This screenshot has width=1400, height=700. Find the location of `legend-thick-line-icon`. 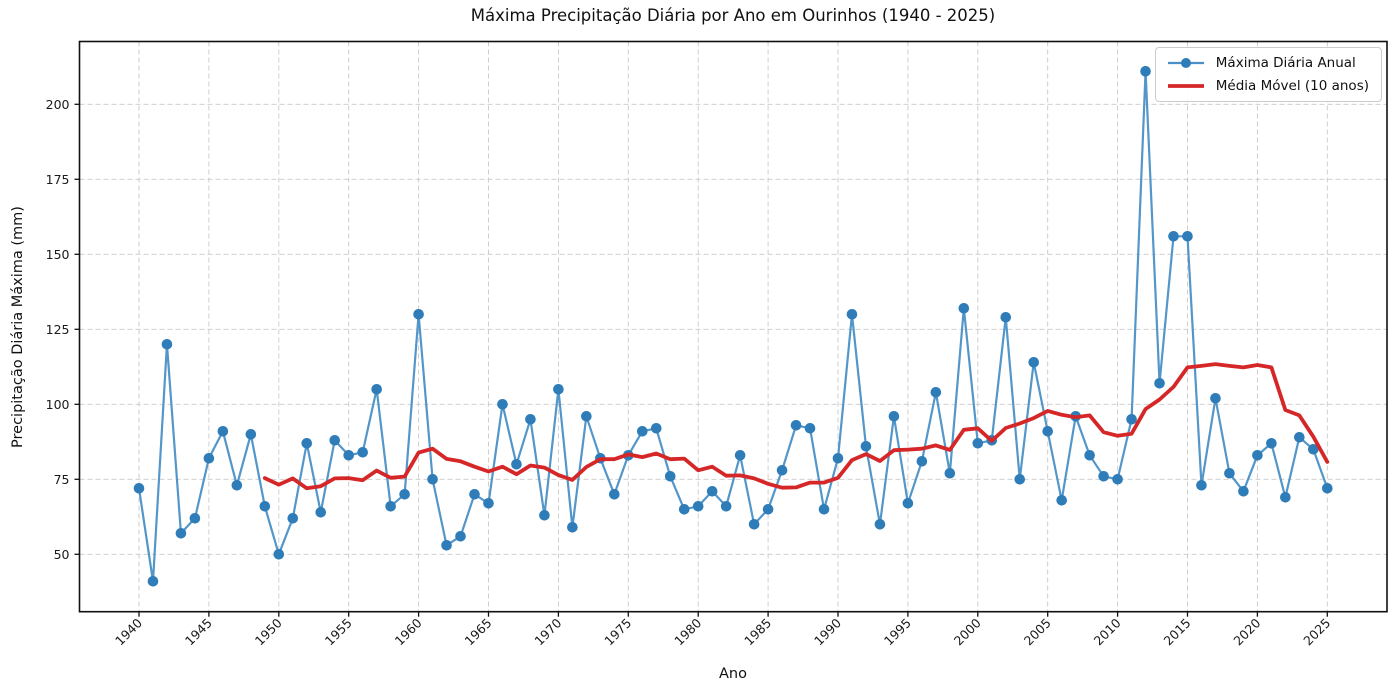

legend-thick-line-icon is located at coordinates (1185, 86).